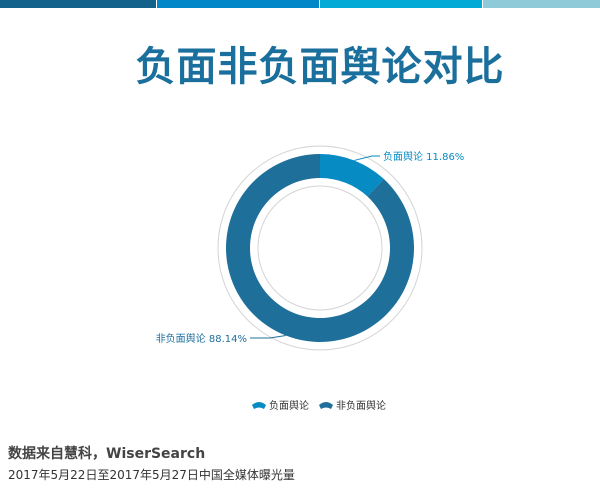  I want to click on legend-item-0: 负面舆论, so click(289, 405).